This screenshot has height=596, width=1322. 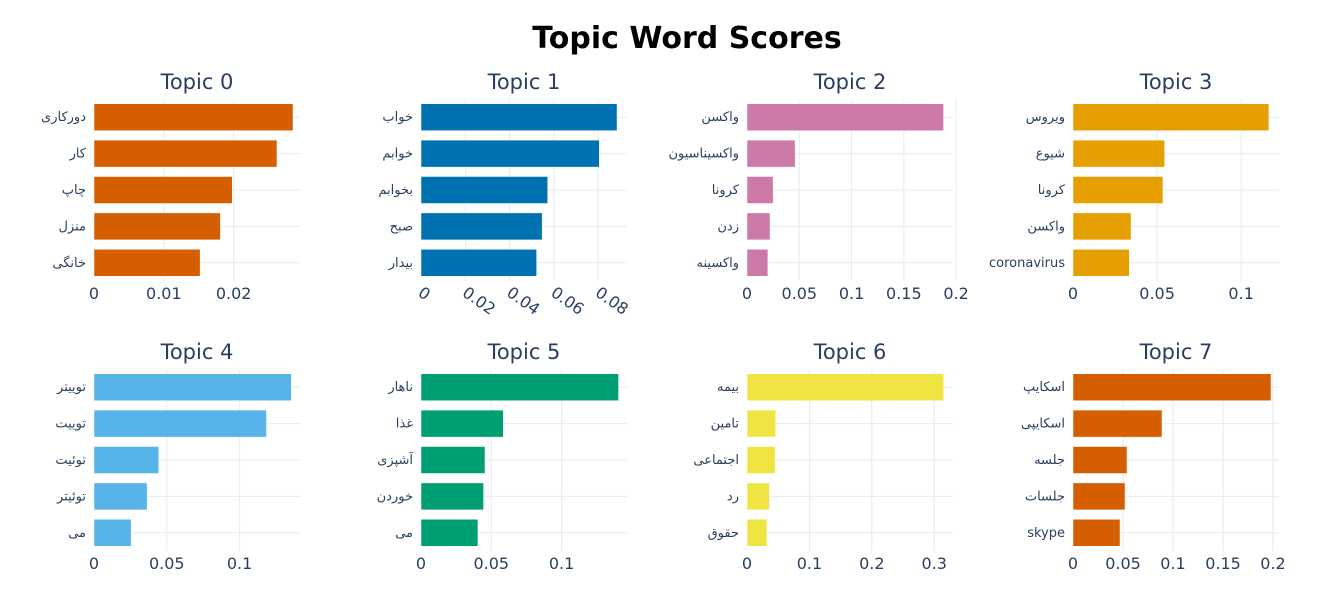 I want to click on chart-title: Topic Word Scores, so click(x=686, y=38).